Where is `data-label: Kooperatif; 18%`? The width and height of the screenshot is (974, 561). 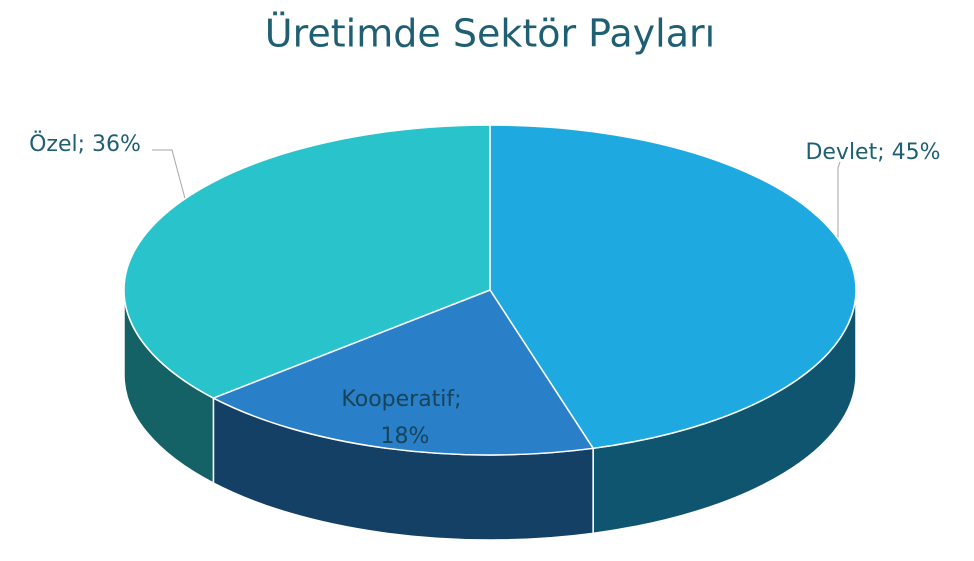
data-label: Kooperatif; 18% is located at coordinates (404, 418).